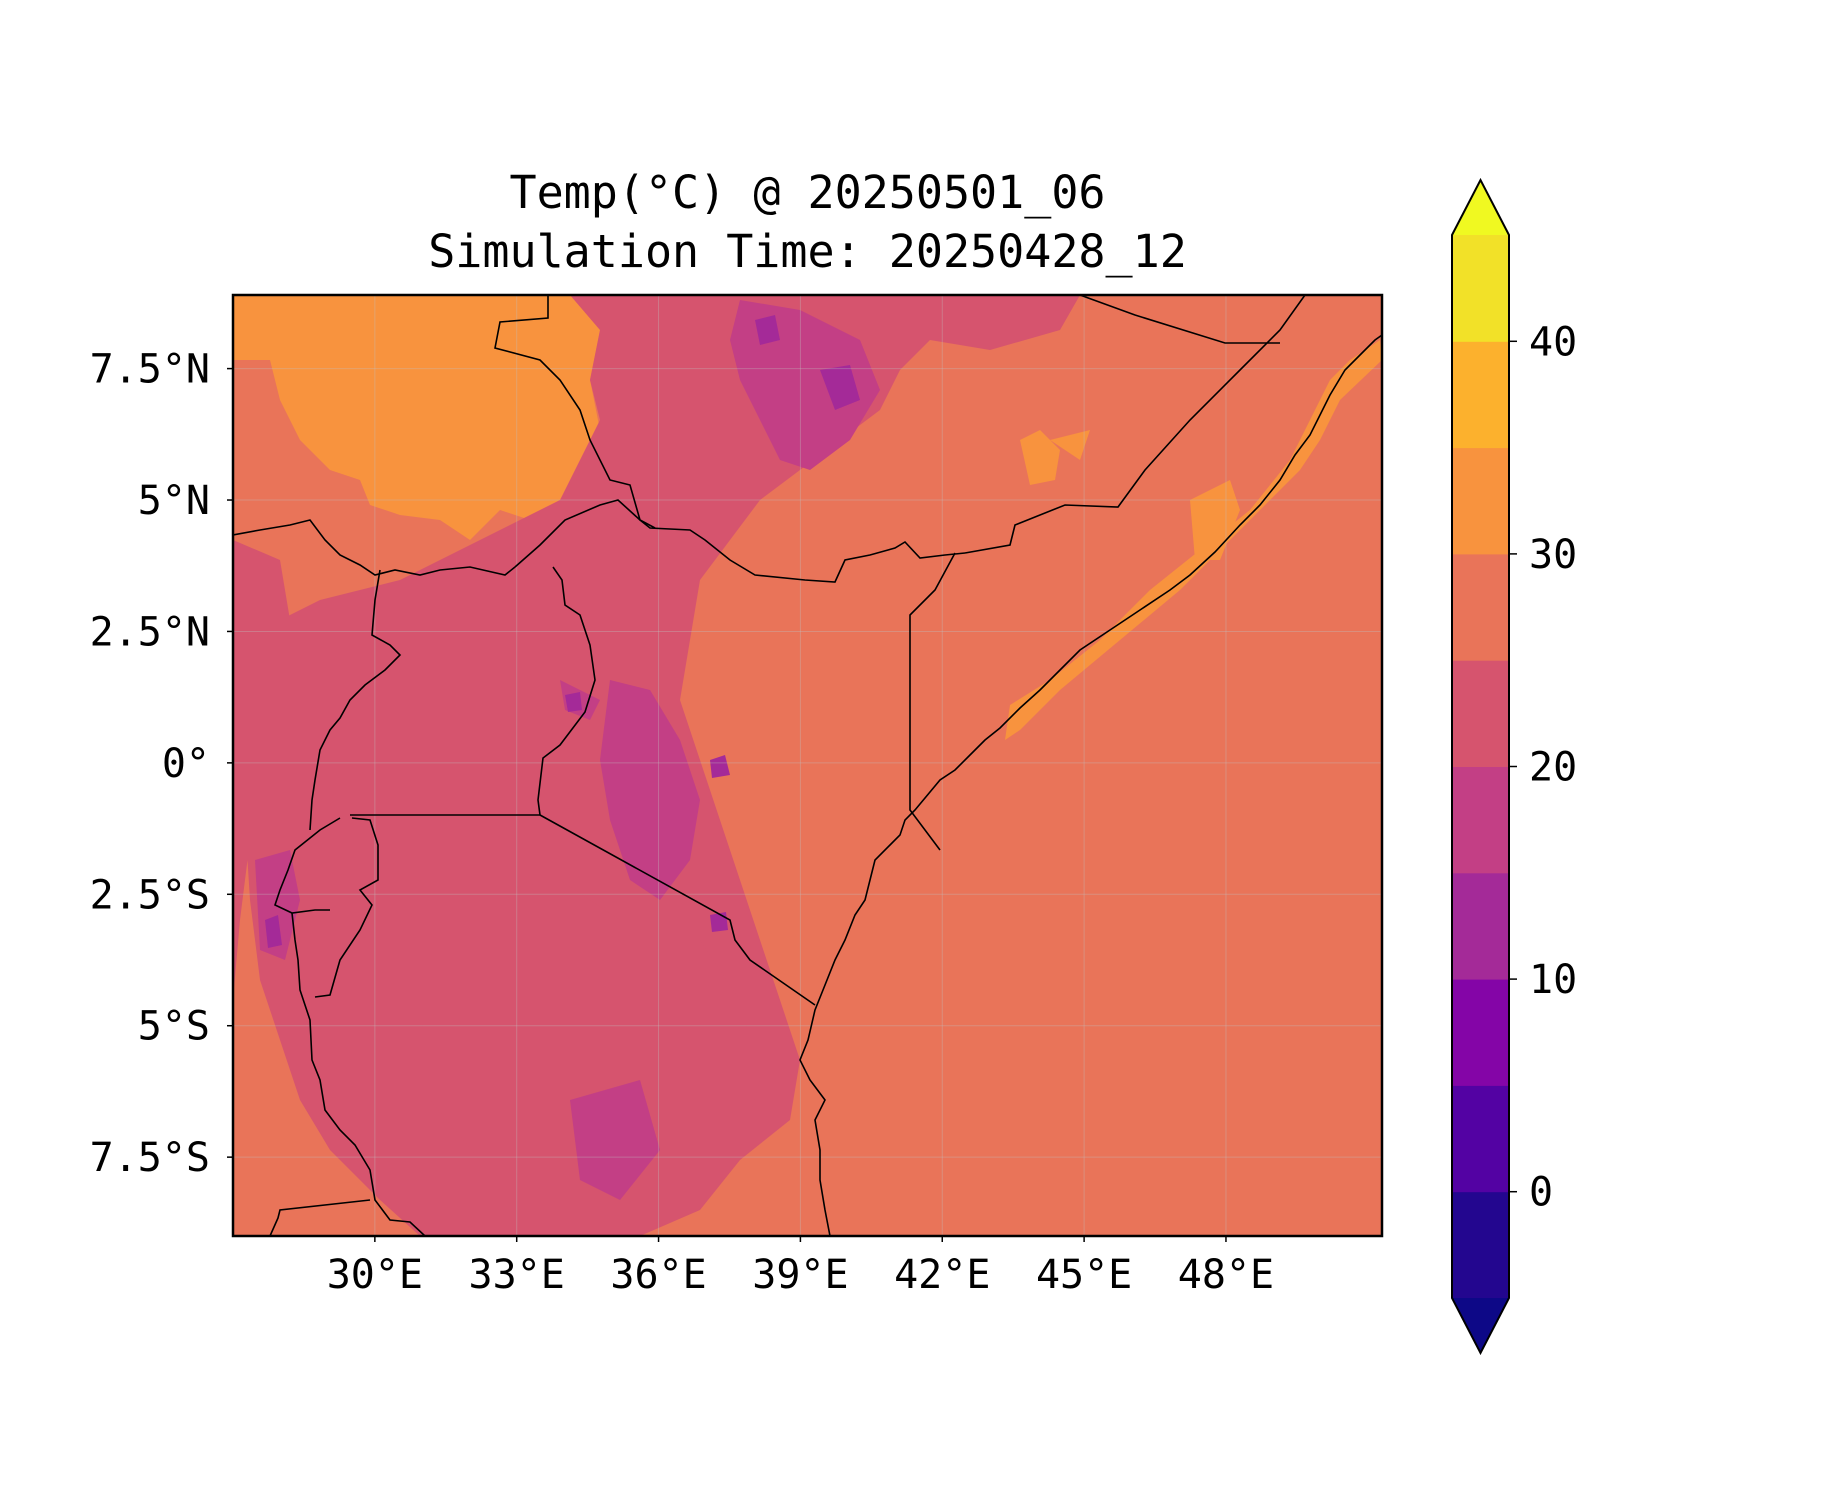 This screenshot has width=1833, height=1500. What do you see at coordinates (1480, 1325) in the screenshot?
I see `colorbar-extend-min` at bounding box center [1480, 1325].